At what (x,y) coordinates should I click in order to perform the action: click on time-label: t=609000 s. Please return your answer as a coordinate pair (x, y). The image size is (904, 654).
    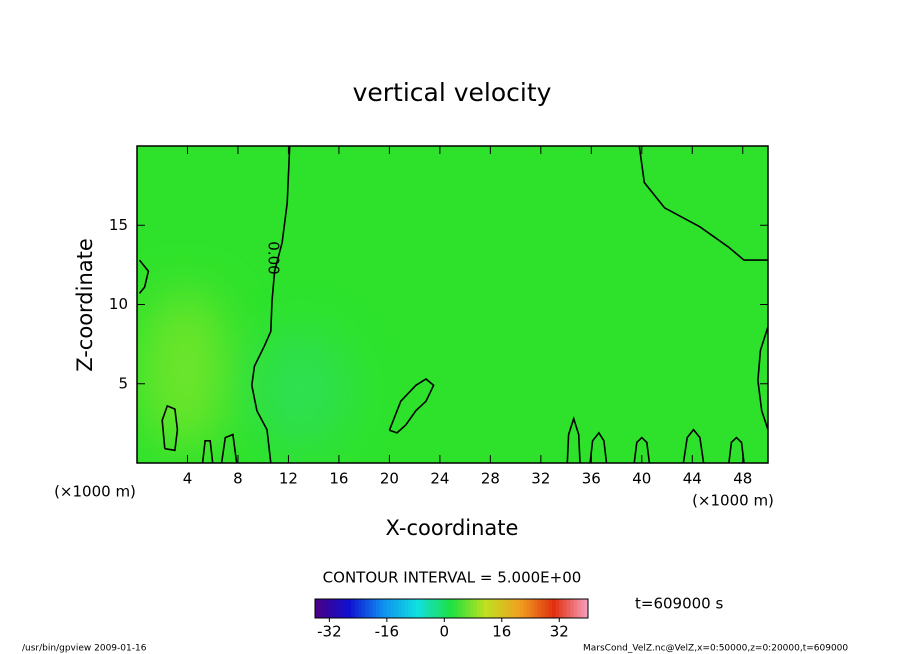
    Looking at the image, I should click on (679, 604).